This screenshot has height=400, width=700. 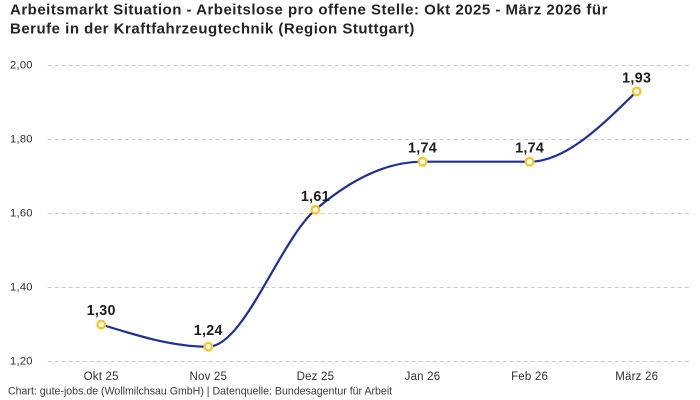 I want to click on svg-text: März 26, so click(x=636, y=377).